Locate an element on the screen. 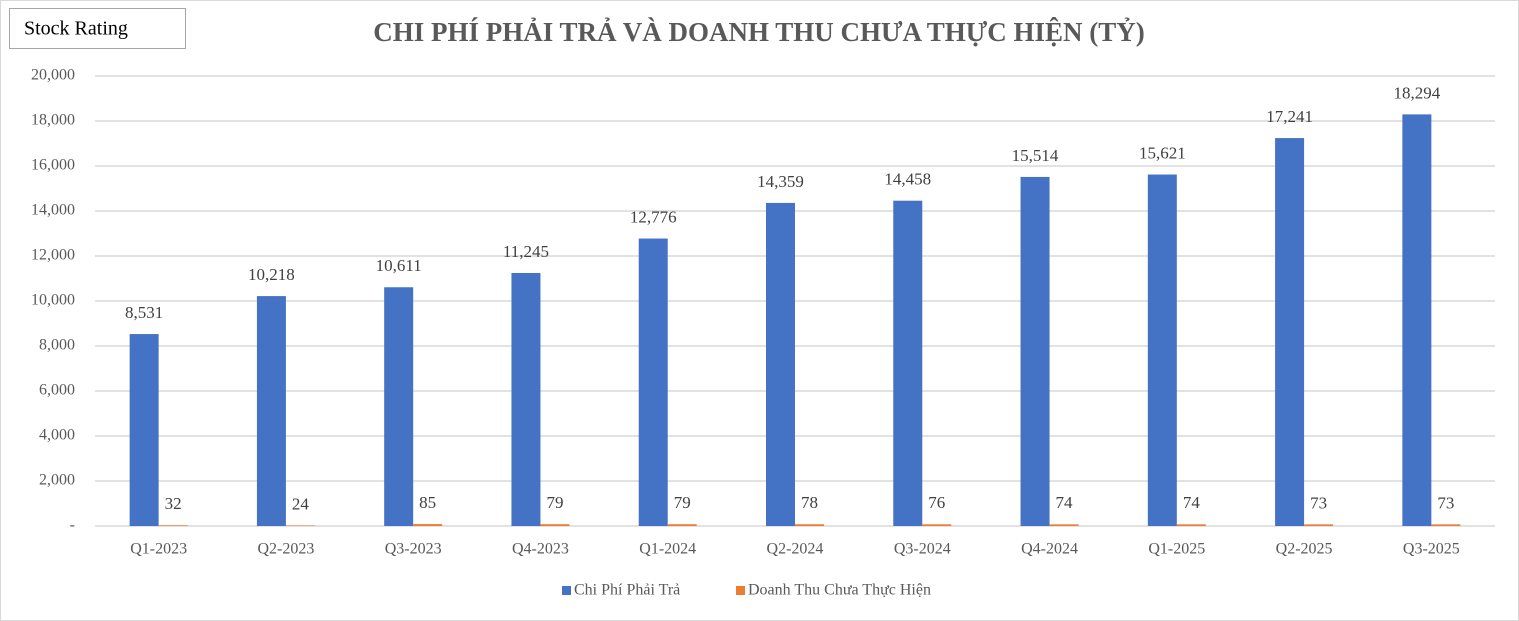 Image resolution: width=1519 pixels, height=621 pixels. y-tick-label: - is located at coordinates (72, 525).